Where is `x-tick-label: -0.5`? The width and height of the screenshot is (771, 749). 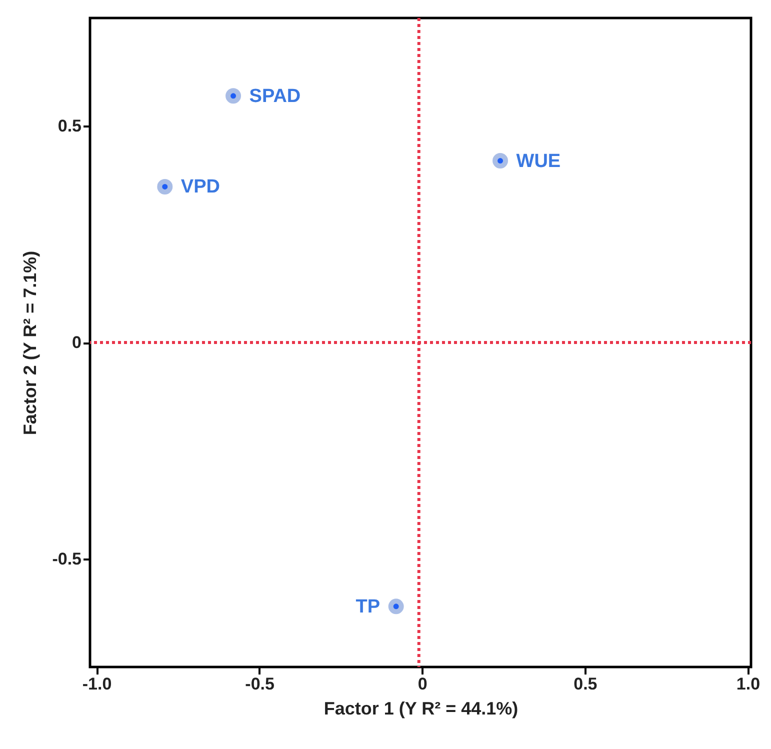
x-tick-label: -0.5 is located at coordinates (259, 684).